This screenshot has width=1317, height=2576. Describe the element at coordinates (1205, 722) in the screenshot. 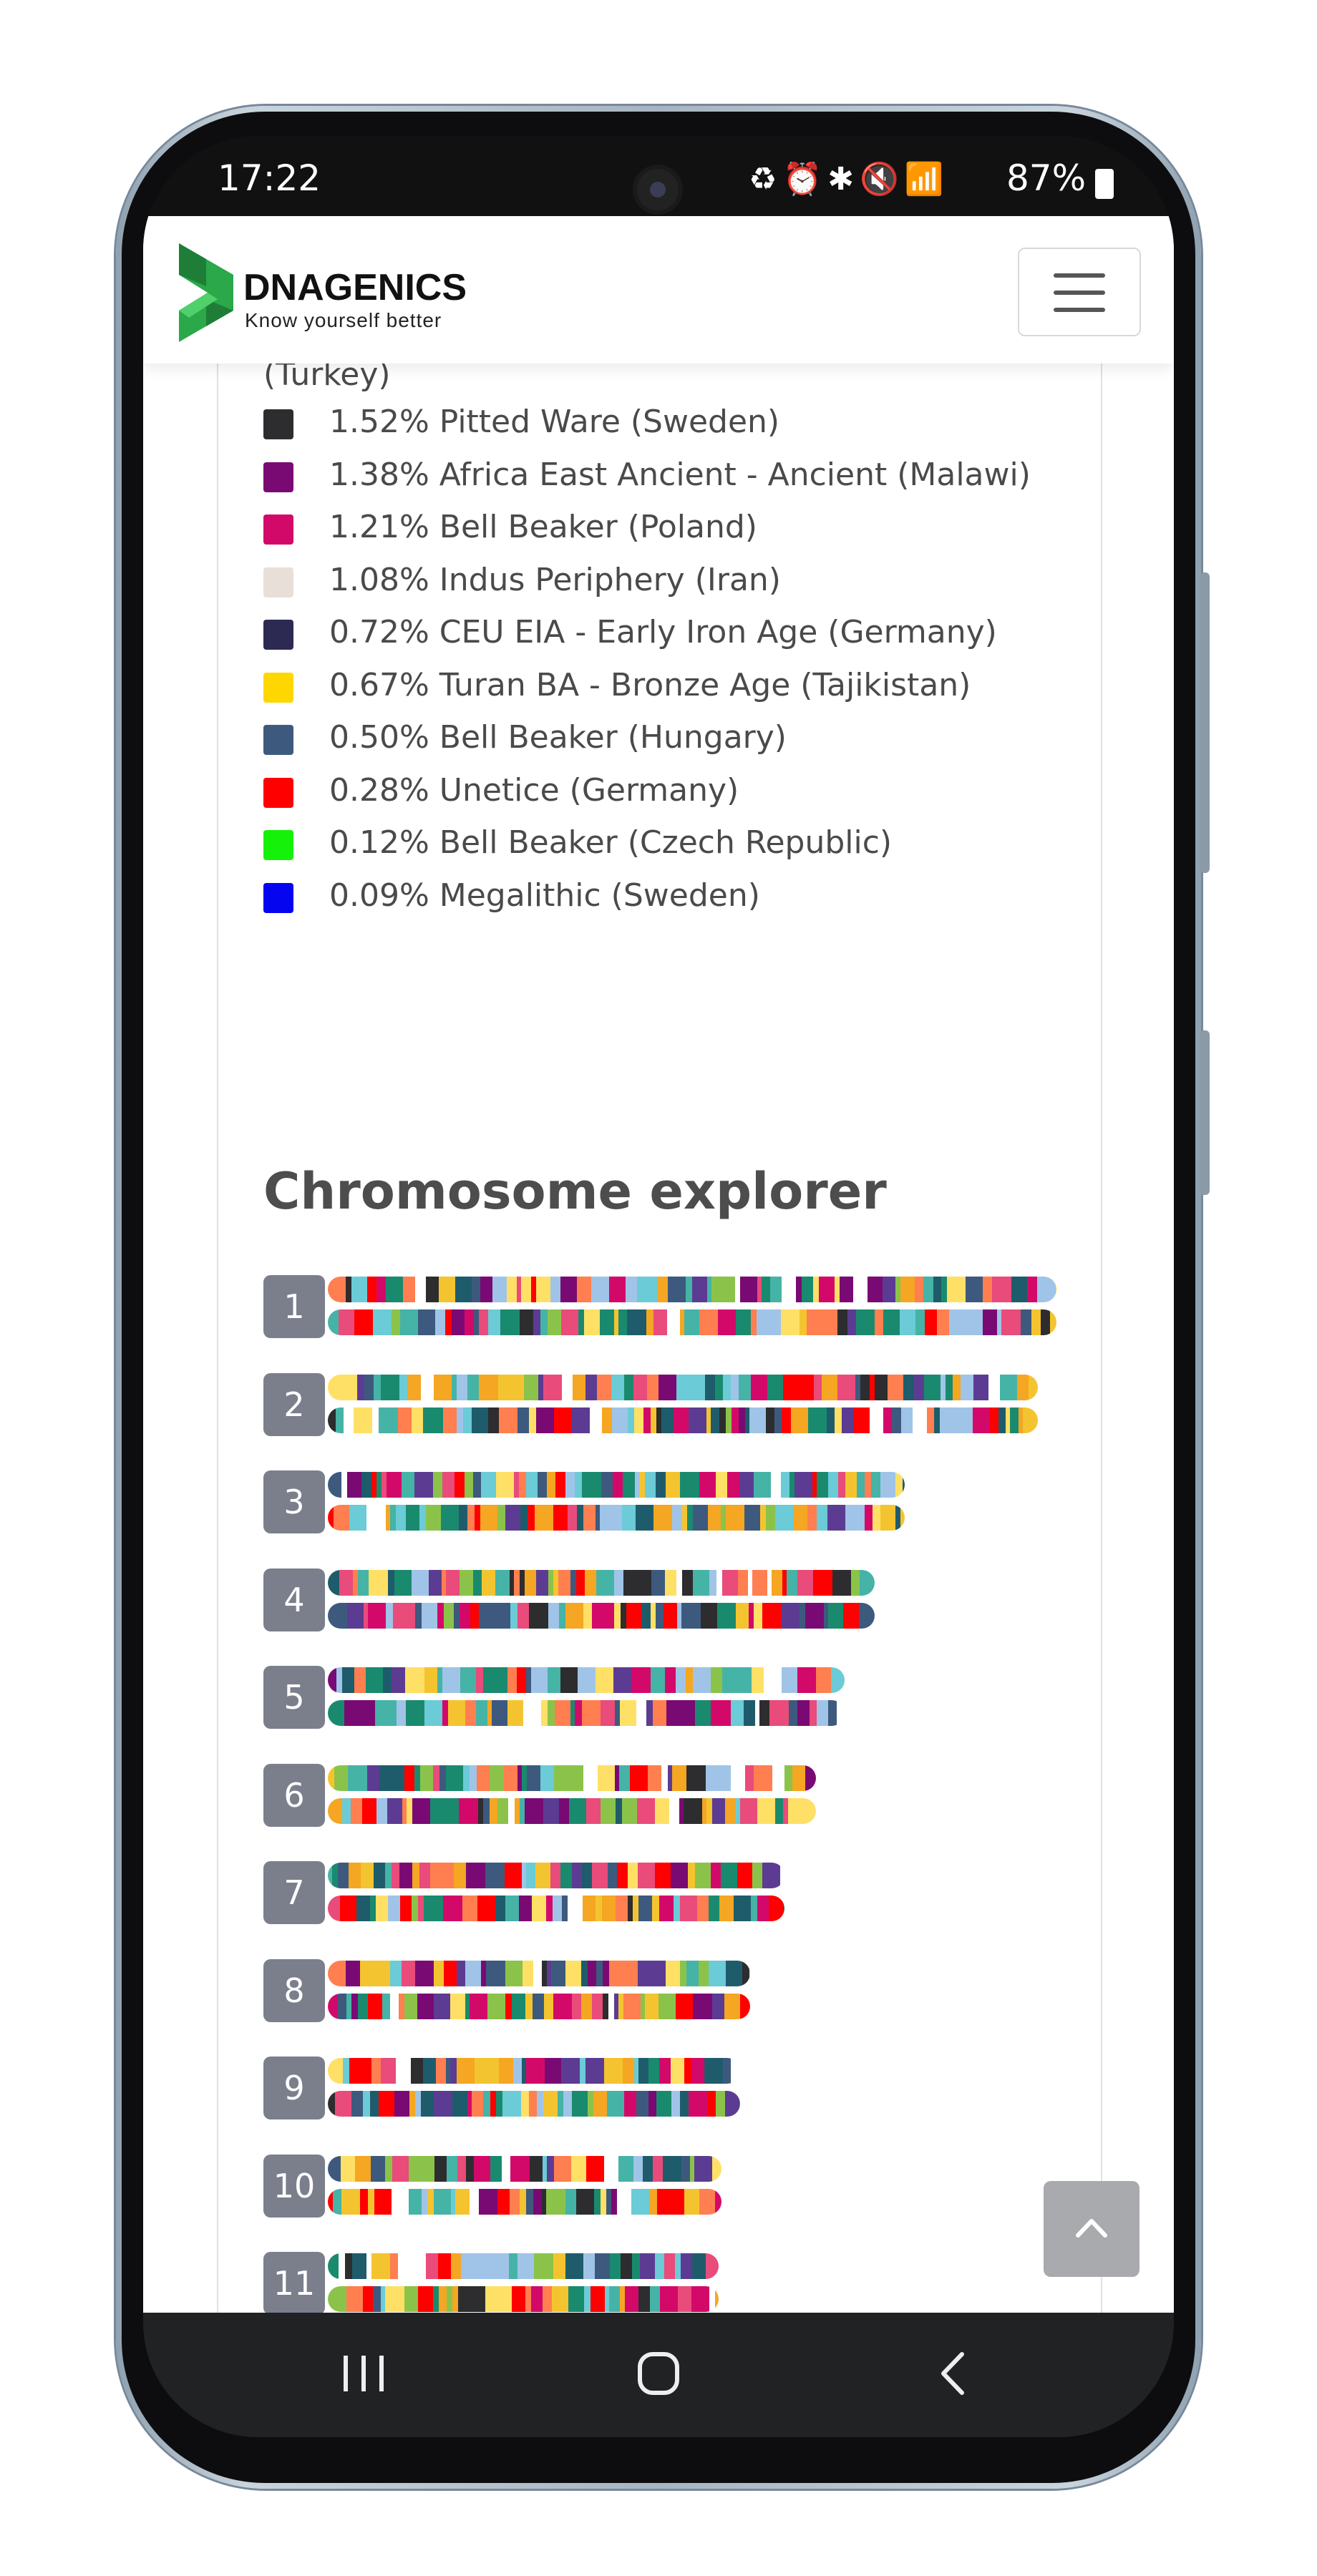

I see `volume-button` at that location.